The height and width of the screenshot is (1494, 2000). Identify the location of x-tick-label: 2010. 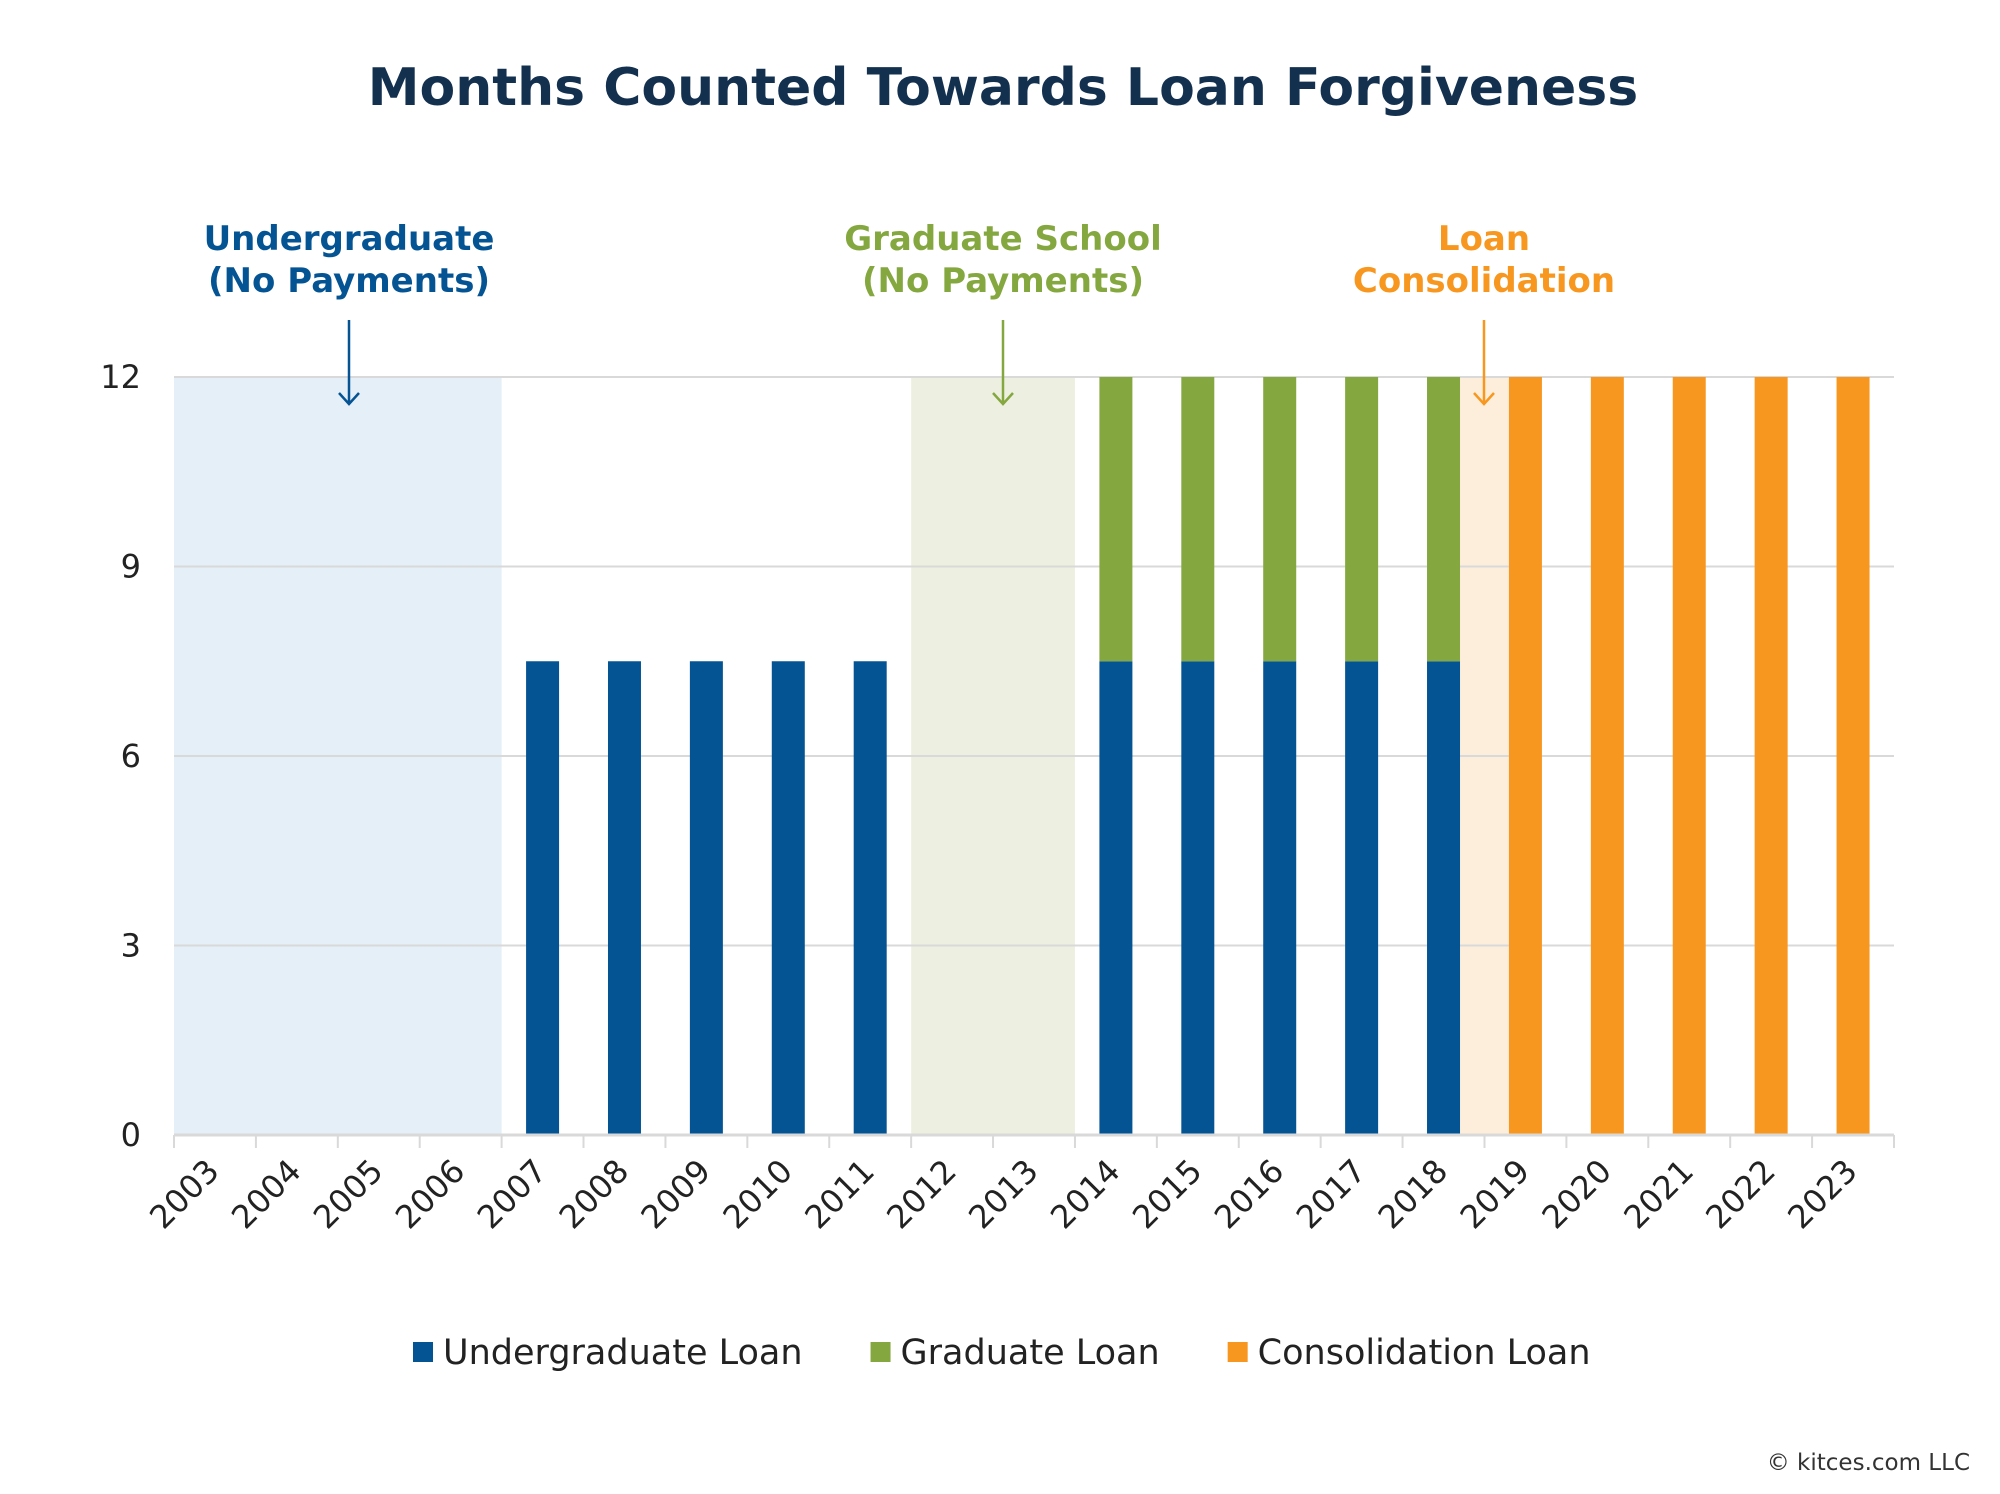
(757, 1194).